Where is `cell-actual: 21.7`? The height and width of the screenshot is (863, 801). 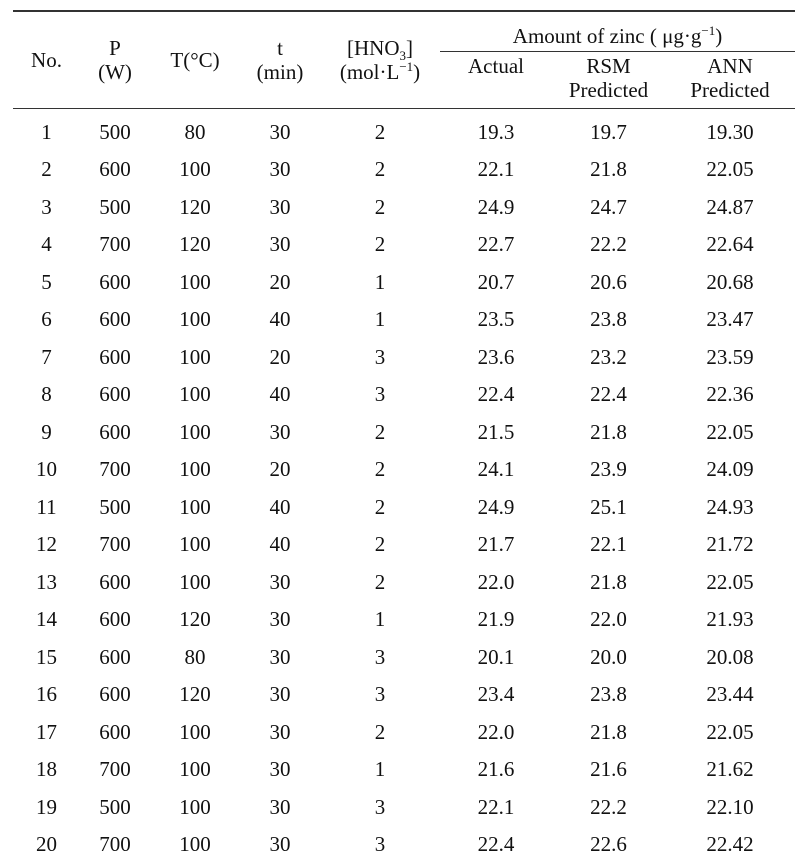
cell-actual: 21.7 is located at coordinates (496, 545).